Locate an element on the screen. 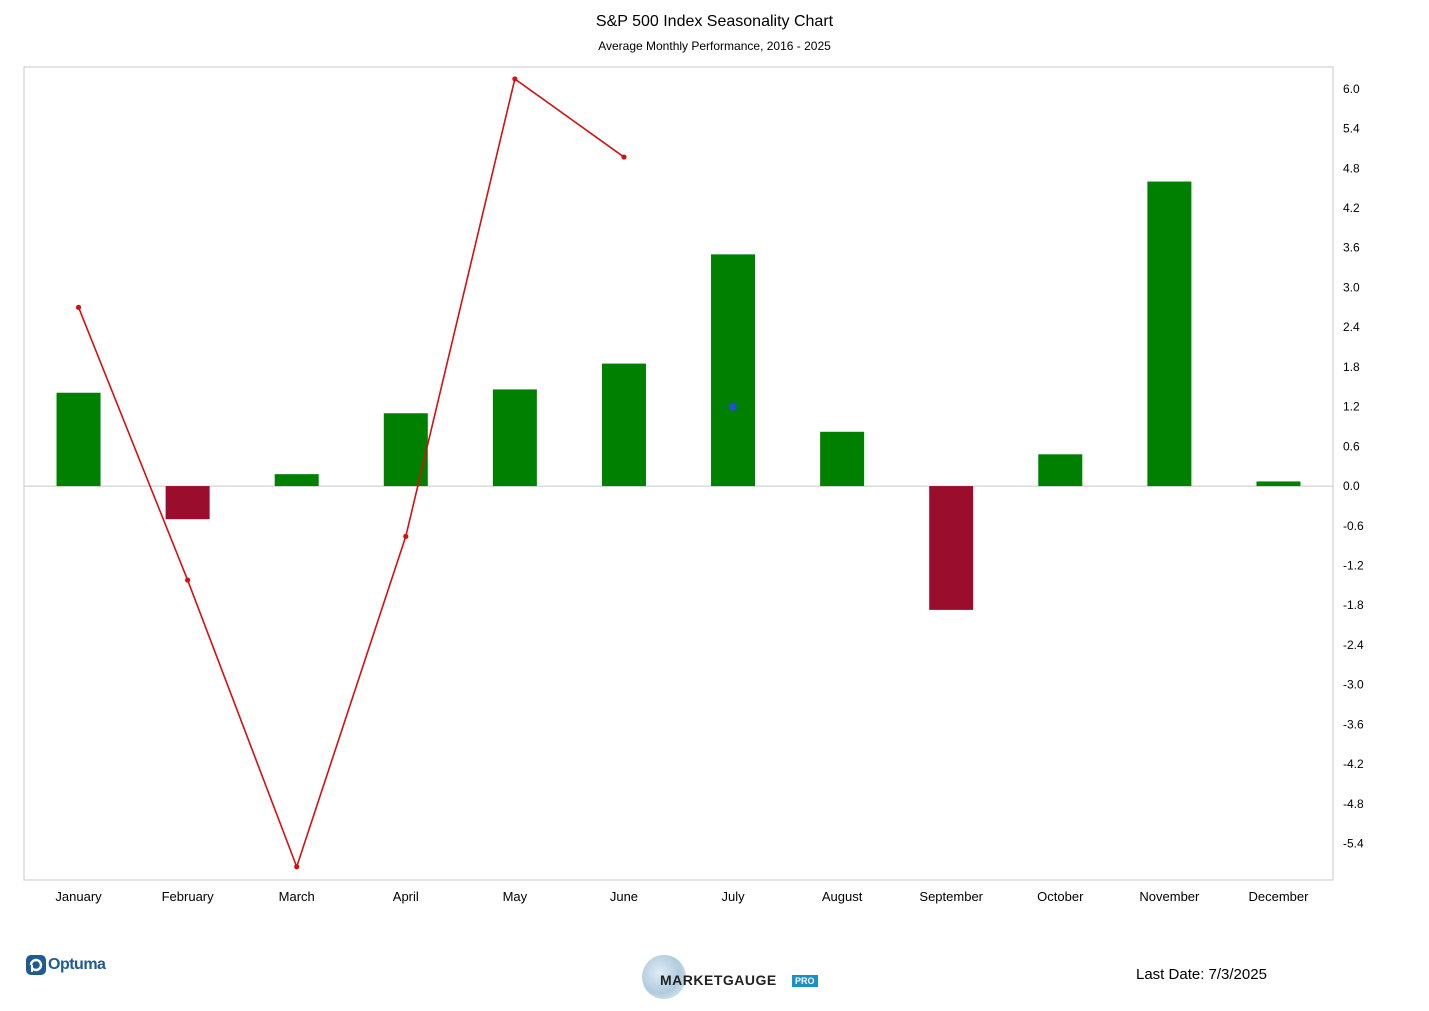  y-tick-label: 3.6 is located at coordinates (1351, 248).